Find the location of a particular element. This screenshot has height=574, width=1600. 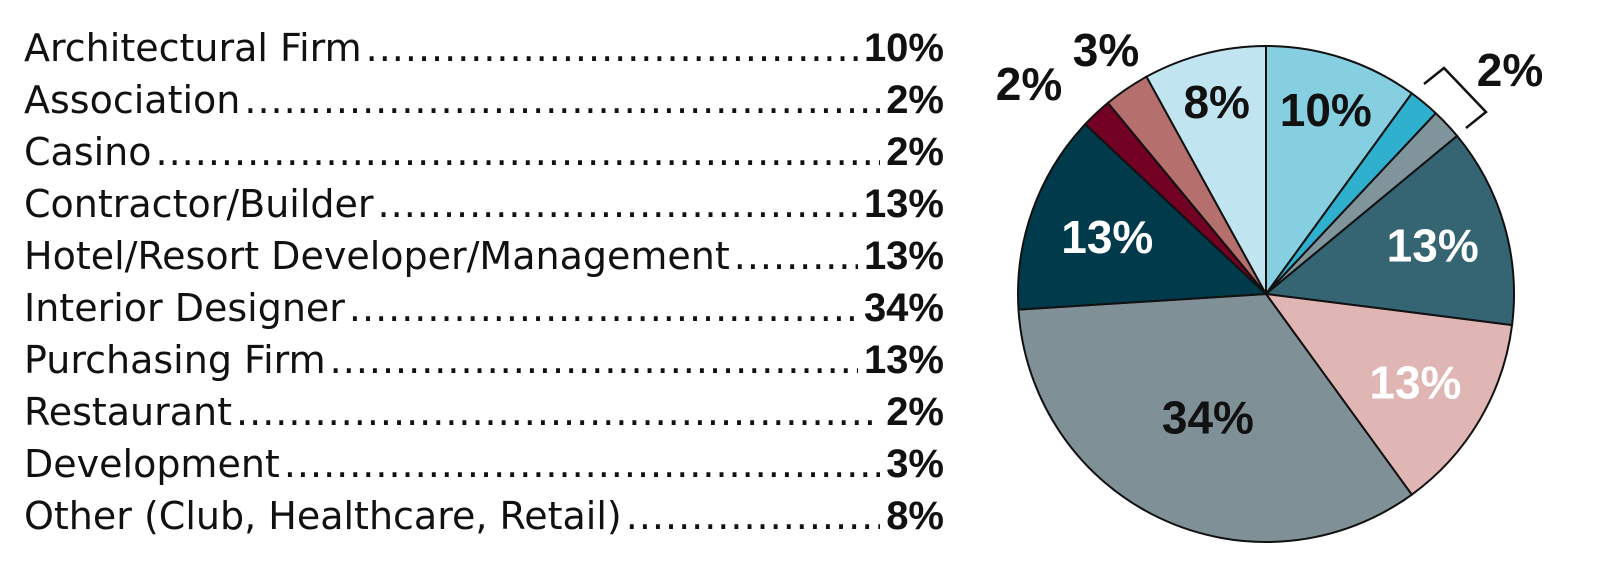

legend-row: Architectural Firm 10% is located at coordinates (484, 48).